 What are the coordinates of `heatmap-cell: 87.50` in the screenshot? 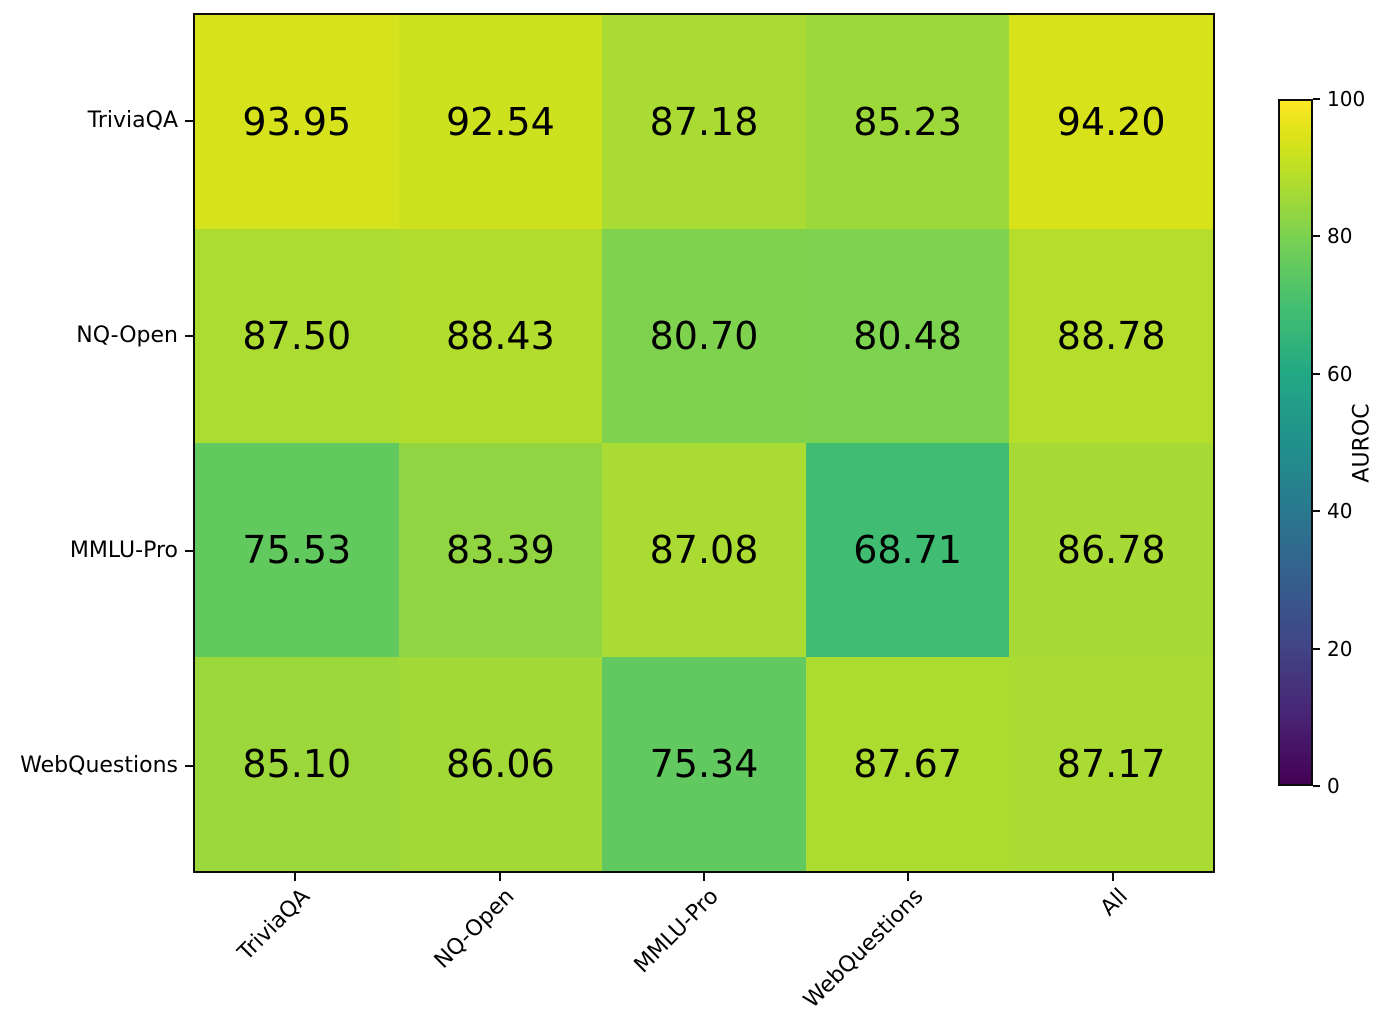 It's located at (297, 336).